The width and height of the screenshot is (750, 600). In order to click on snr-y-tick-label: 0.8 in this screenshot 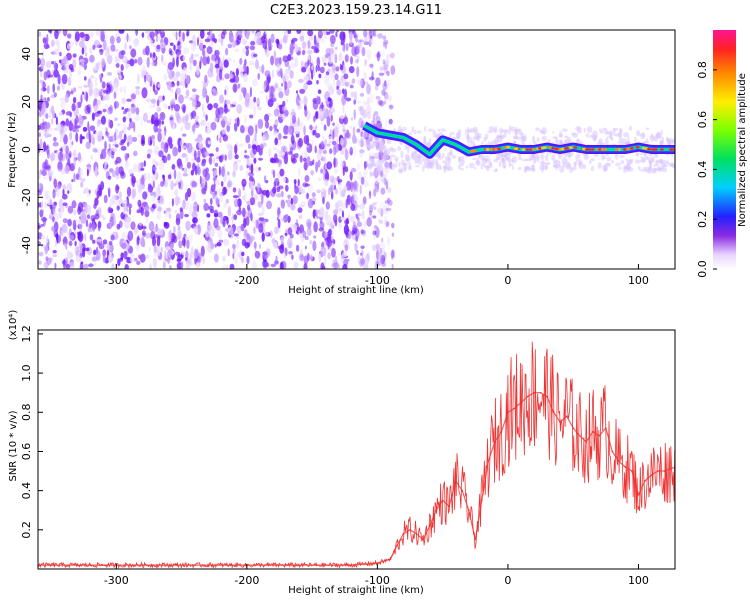, I will do `click(26, 413)`.